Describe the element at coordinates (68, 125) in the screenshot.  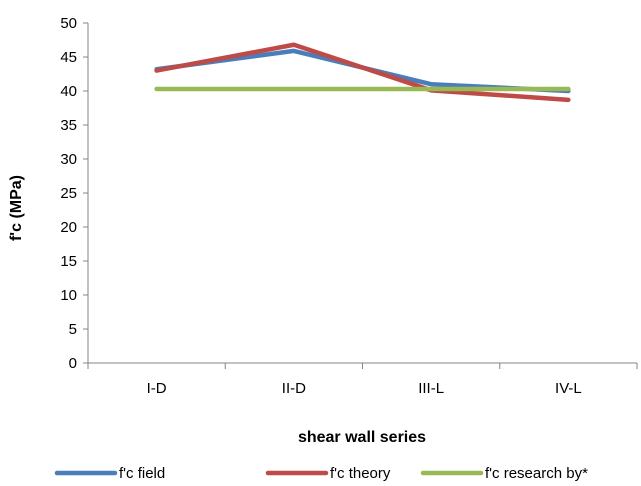
I see `y-tick-label: 35` at that location.